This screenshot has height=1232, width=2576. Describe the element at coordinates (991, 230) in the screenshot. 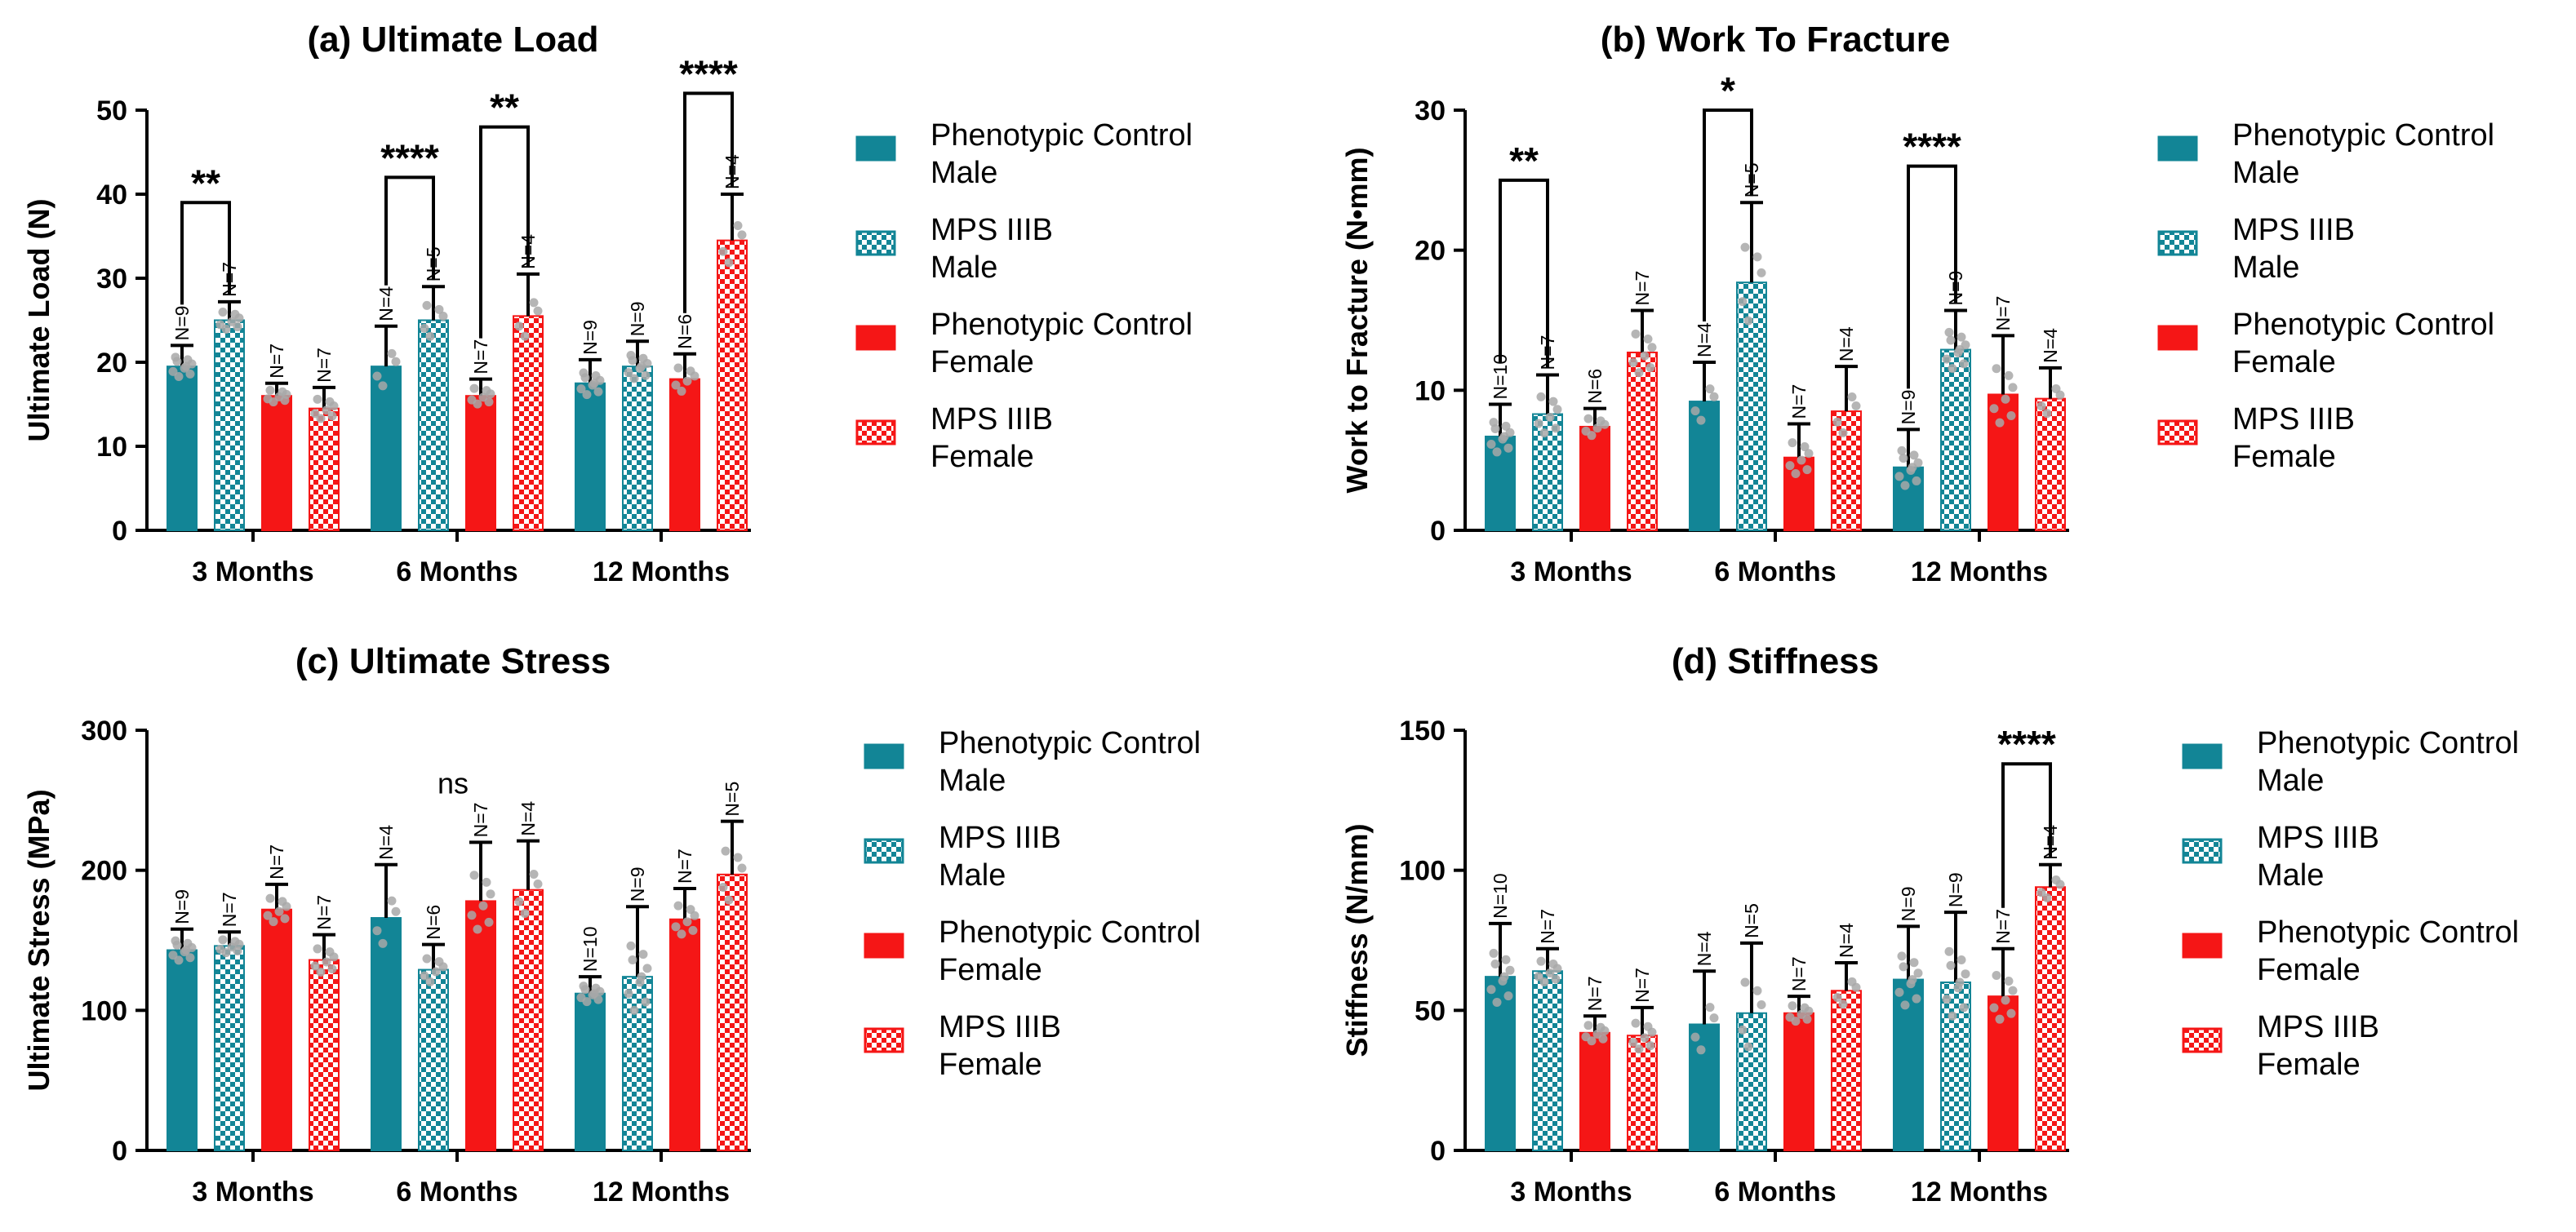

I see `legend-label: MPS IIIB` at that location.